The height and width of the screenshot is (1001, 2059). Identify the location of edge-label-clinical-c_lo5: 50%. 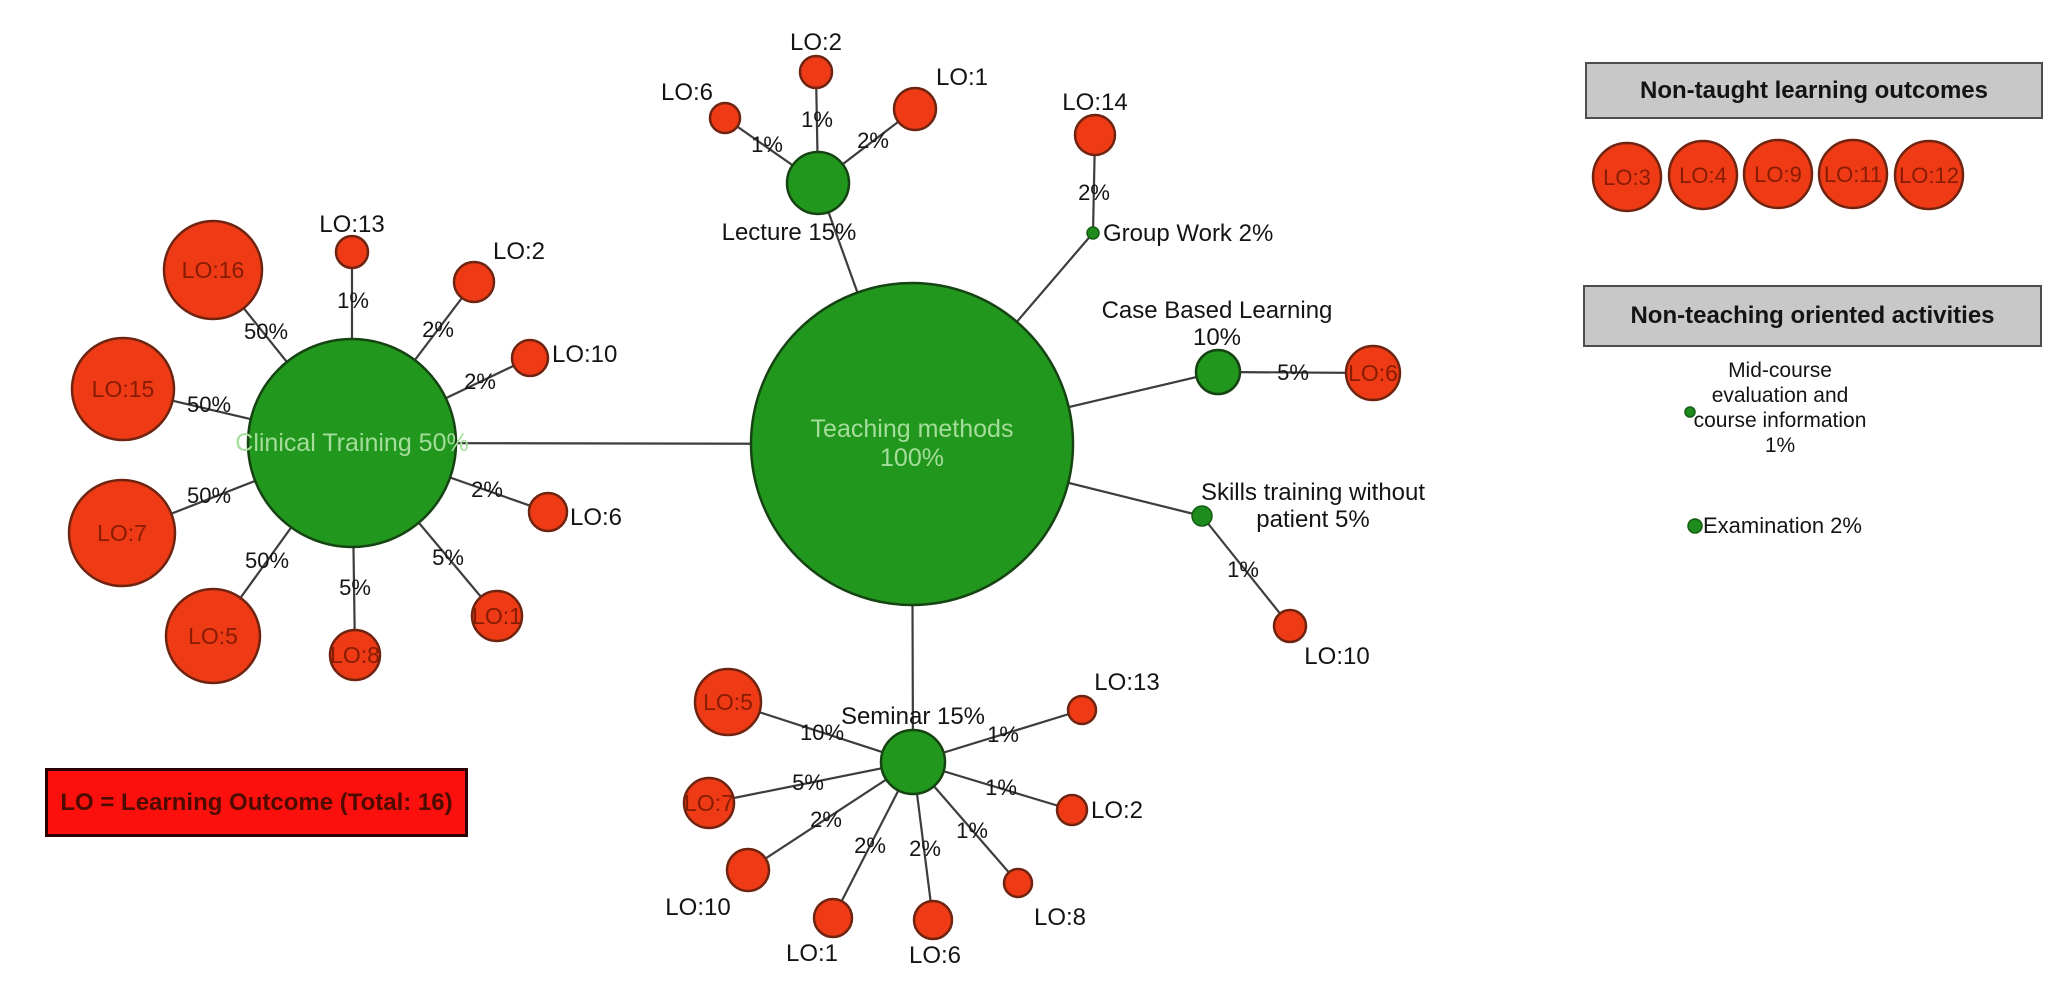
(267, 560).